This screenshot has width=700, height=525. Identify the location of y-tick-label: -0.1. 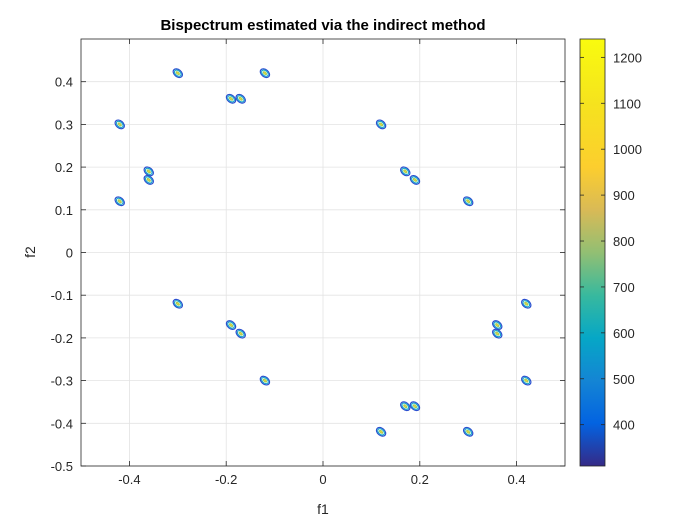
(62, 295).